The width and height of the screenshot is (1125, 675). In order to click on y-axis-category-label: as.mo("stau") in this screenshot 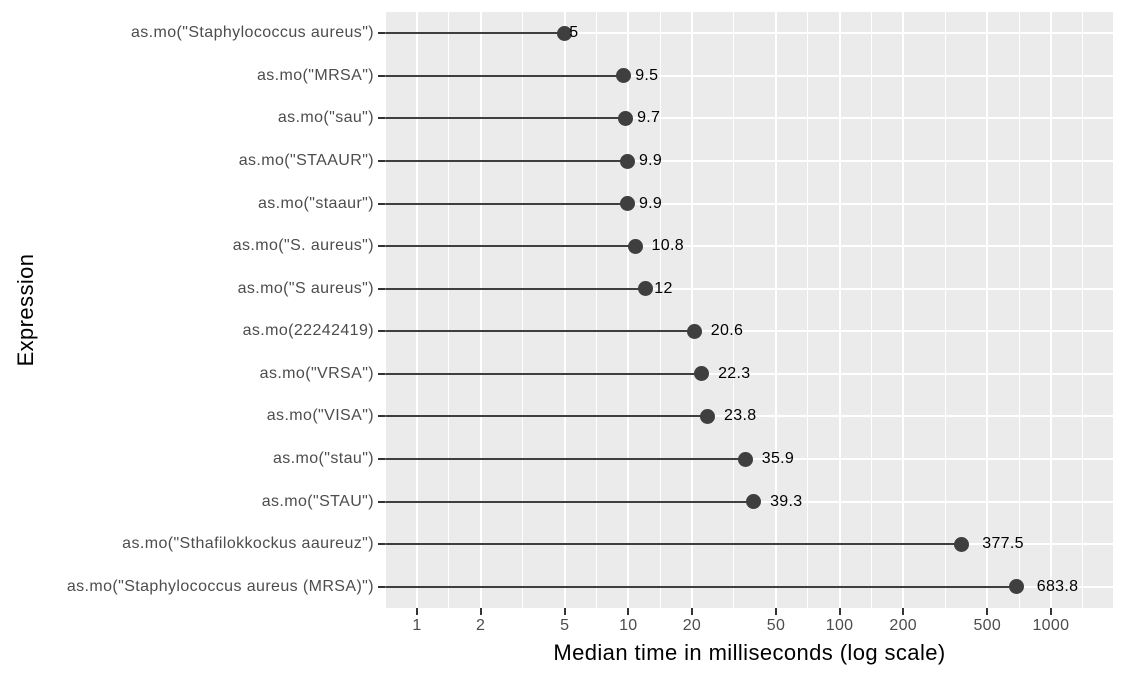, I will do `click(323, 458)`.